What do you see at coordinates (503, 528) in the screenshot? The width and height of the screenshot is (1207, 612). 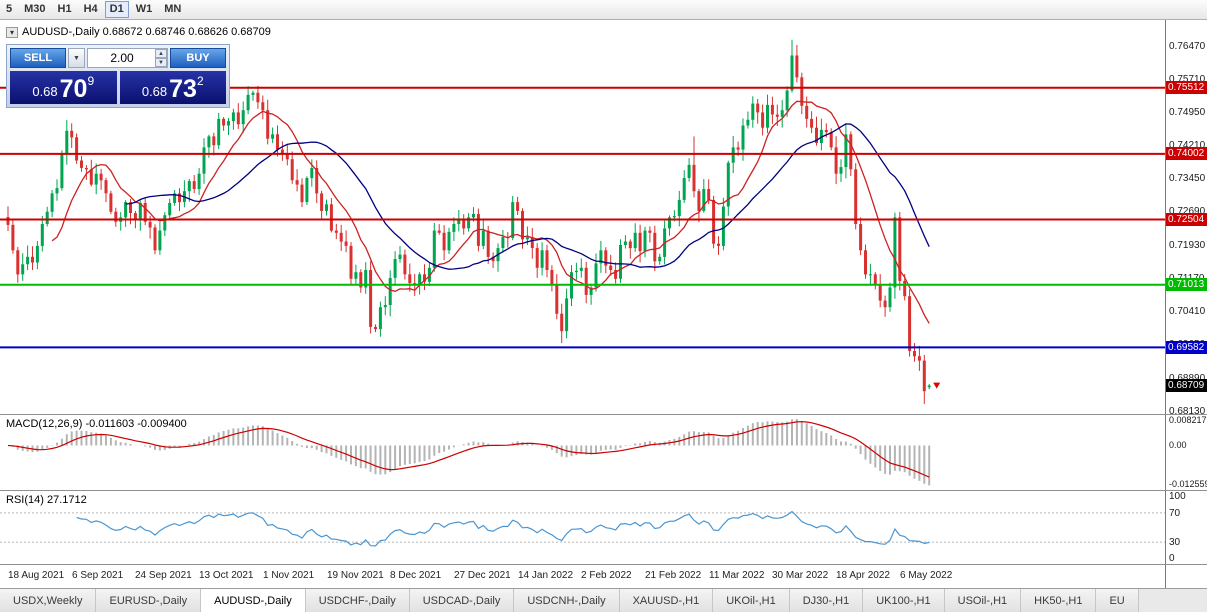 I see `rsi-line` at bounding box center [503, 528].